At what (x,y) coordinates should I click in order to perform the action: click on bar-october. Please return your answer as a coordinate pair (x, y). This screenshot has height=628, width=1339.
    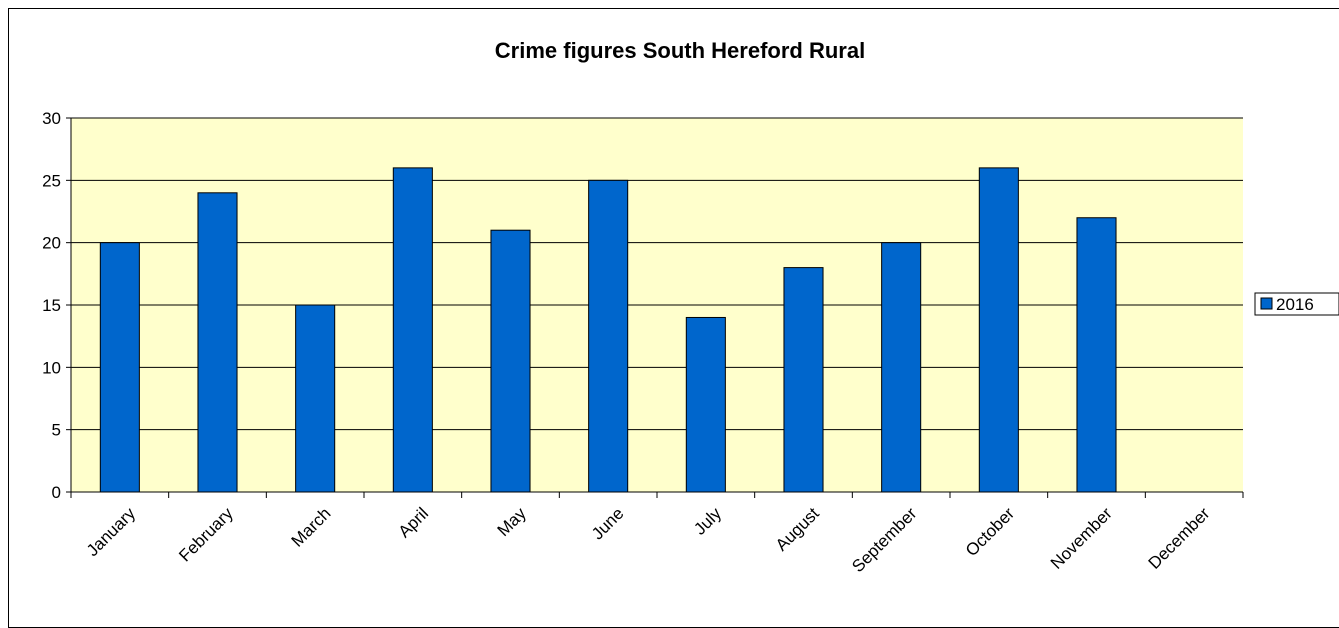
    Looking at the image, I should click on (998, 330).